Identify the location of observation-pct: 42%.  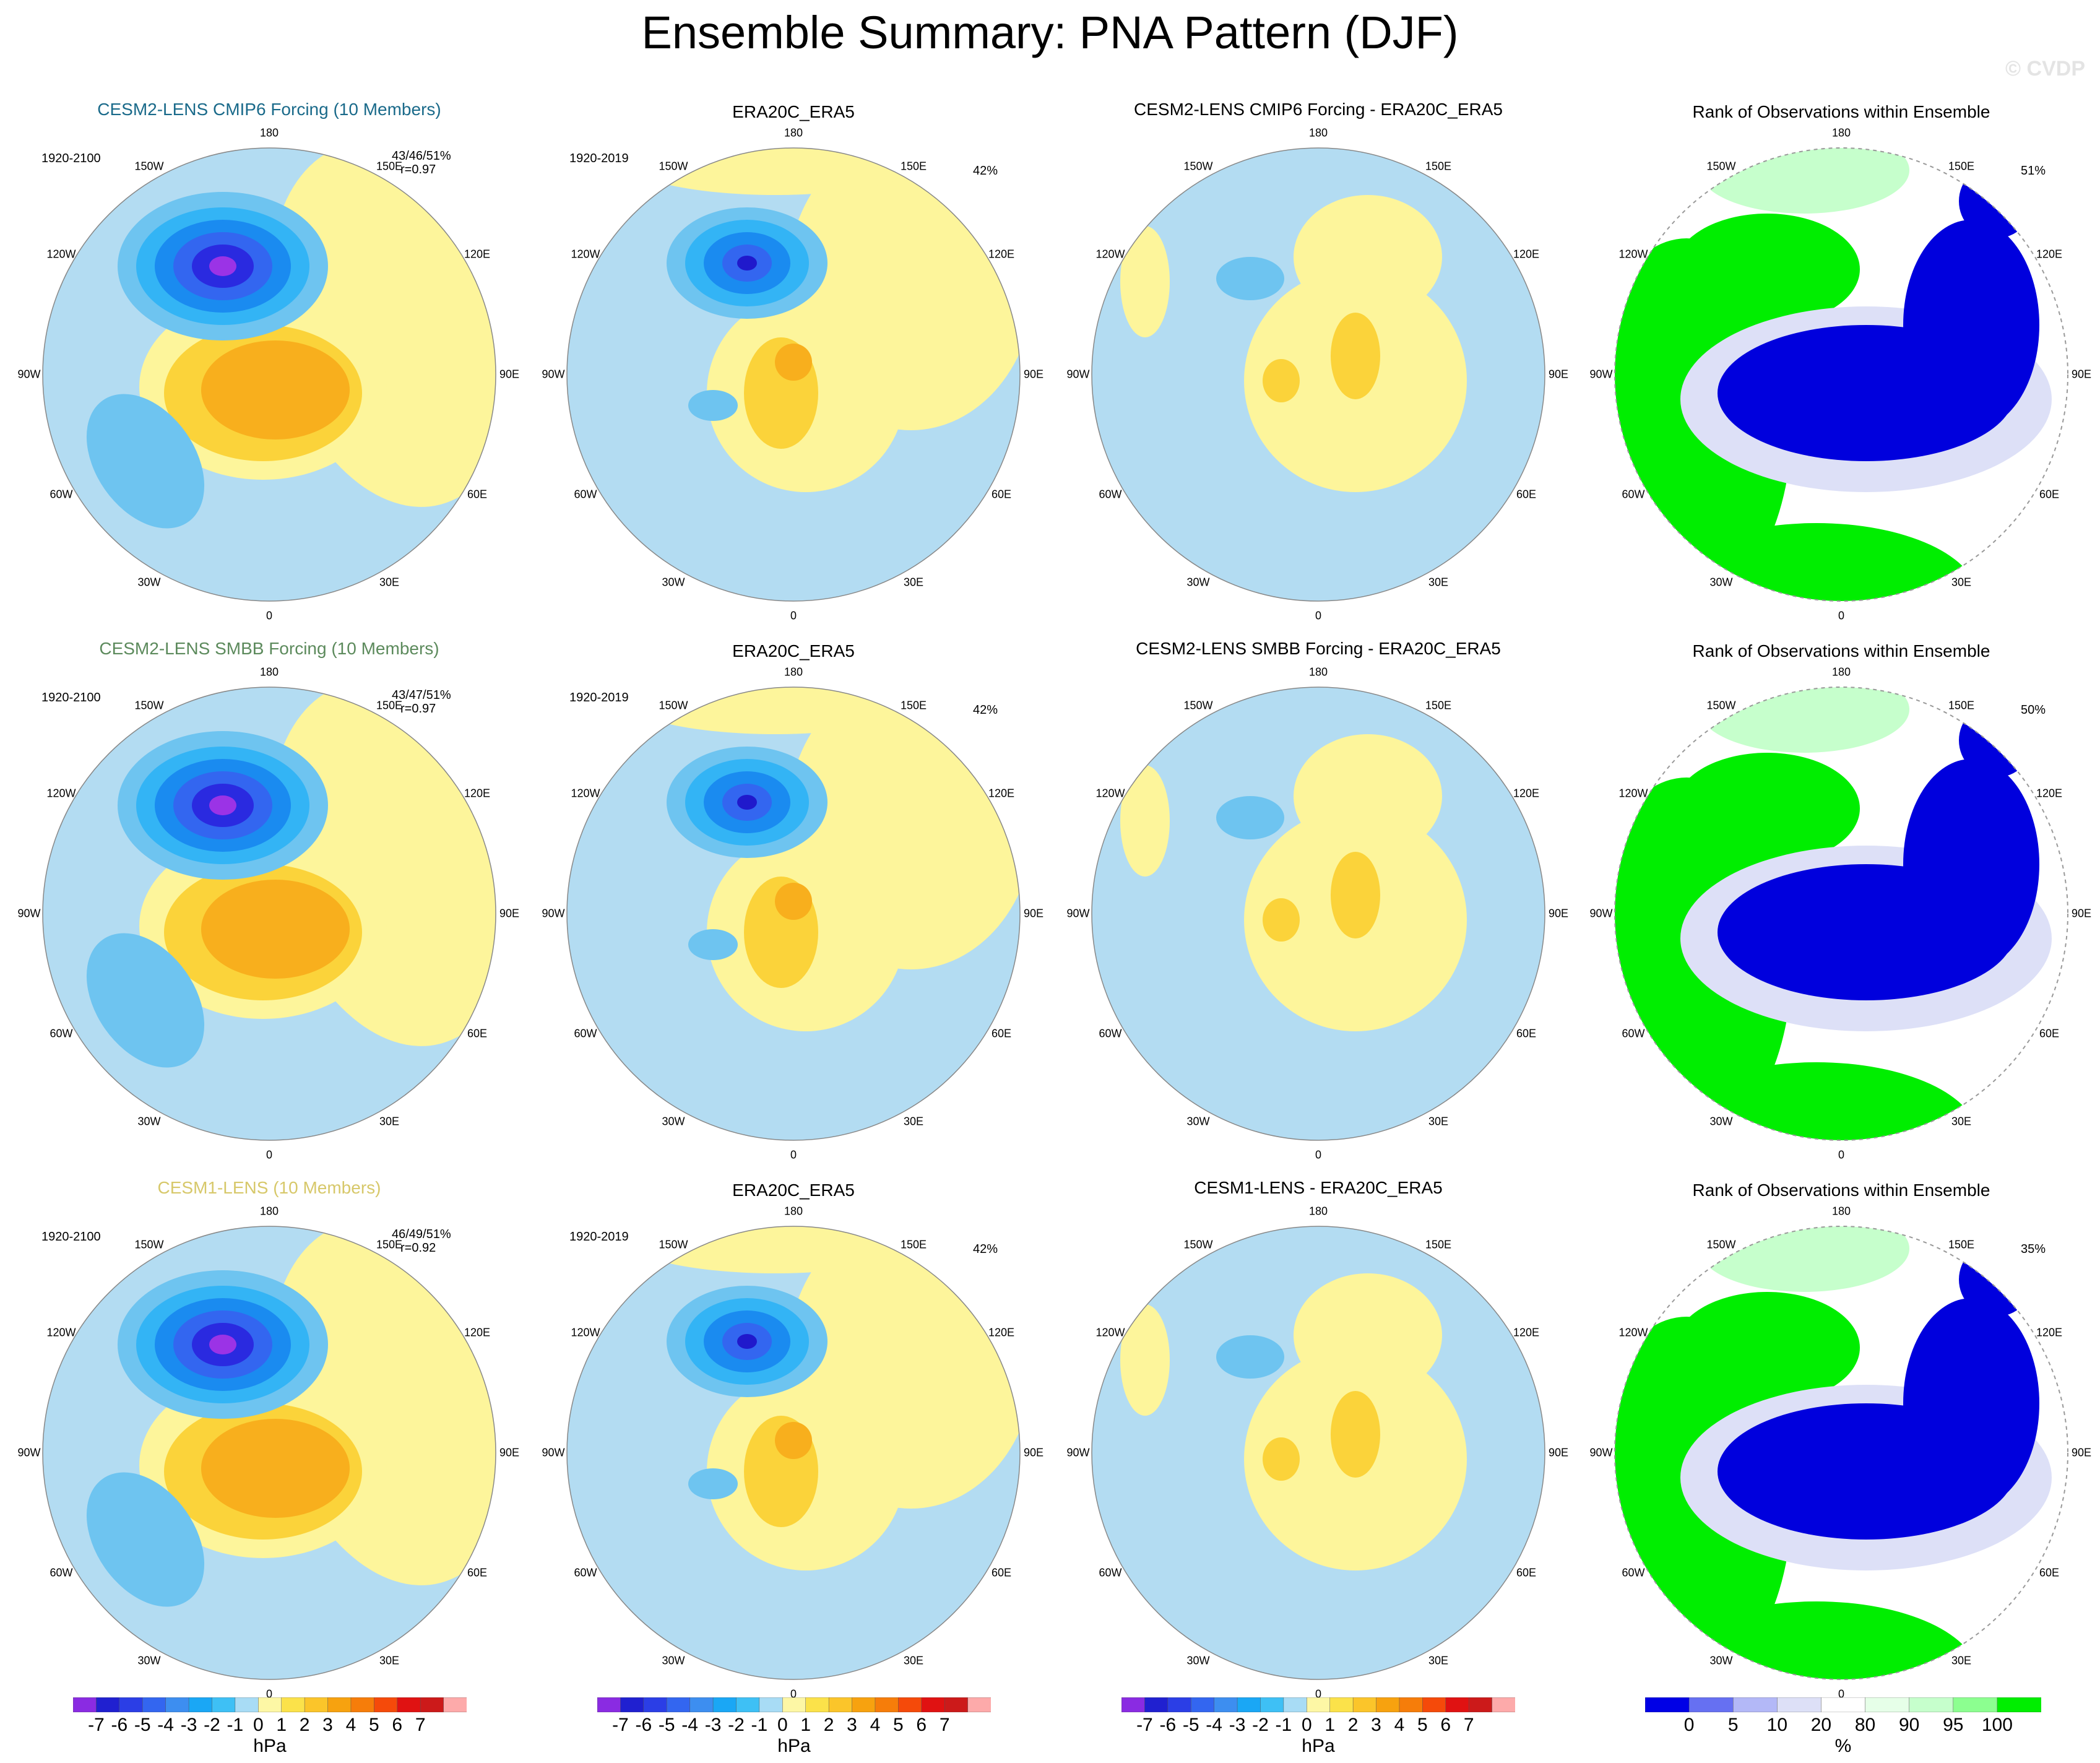
(985, 171).